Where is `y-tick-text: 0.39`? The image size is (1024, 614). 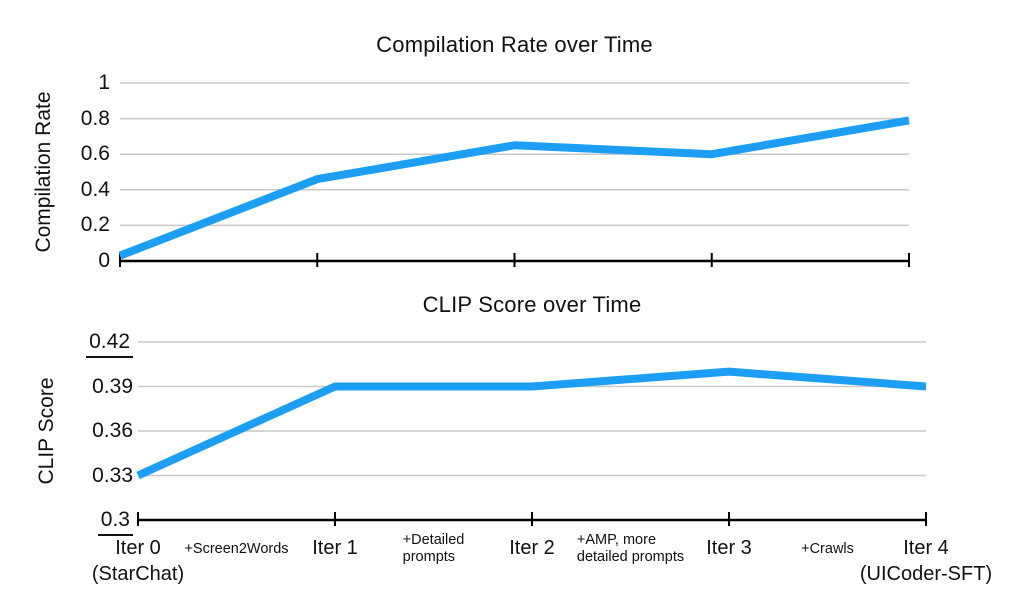
y-tick-text: 0.39 is located at coordinates (112, 386).